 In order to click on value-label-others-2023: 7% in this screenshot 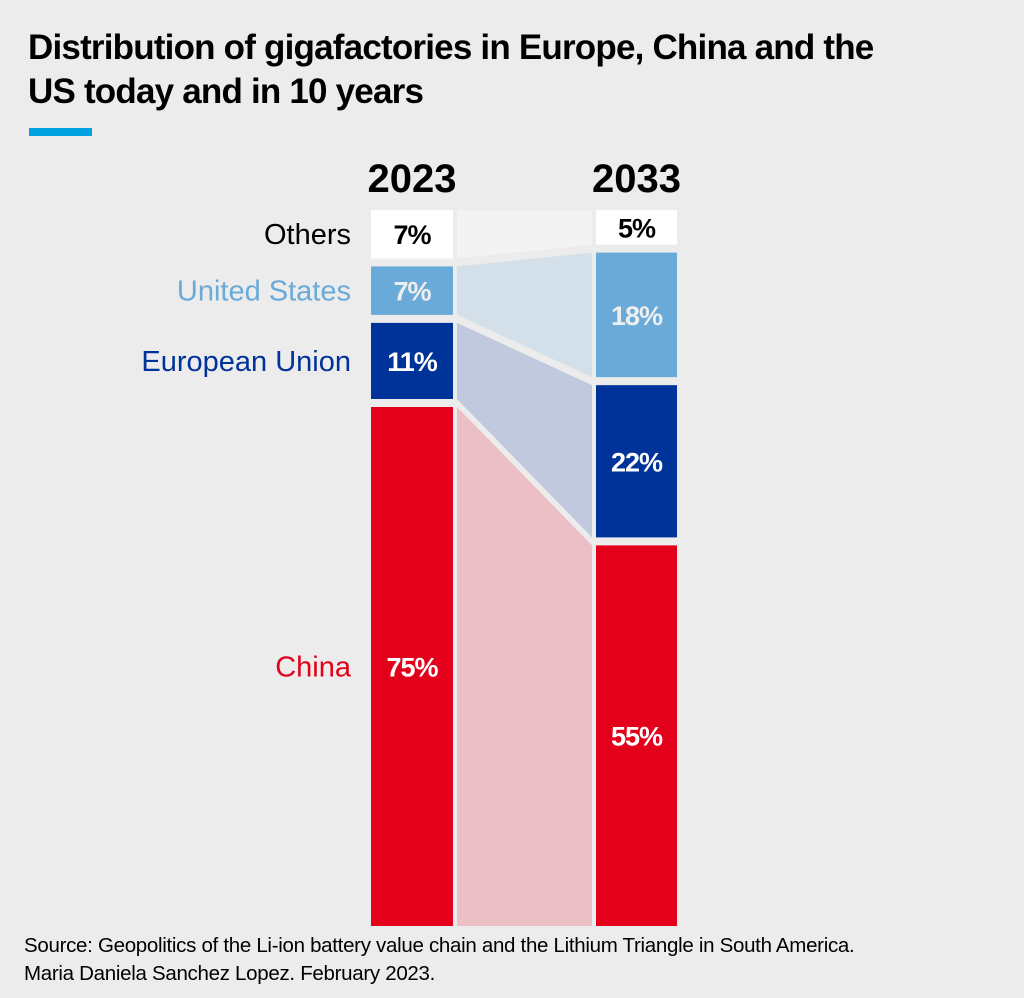, I will do `click(412, 235)`.